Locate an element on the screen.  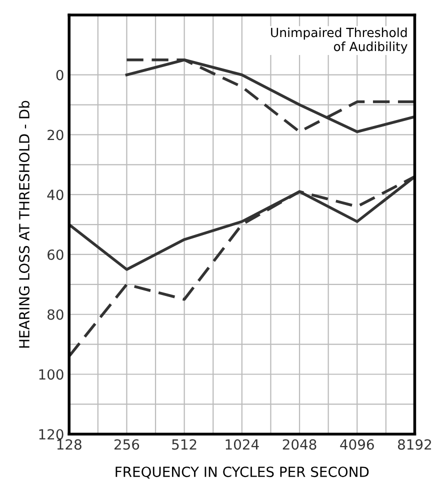
y-axis-title: HEARING LOSS AT THRESHOLD - Db is located at coordinates (24, 224).